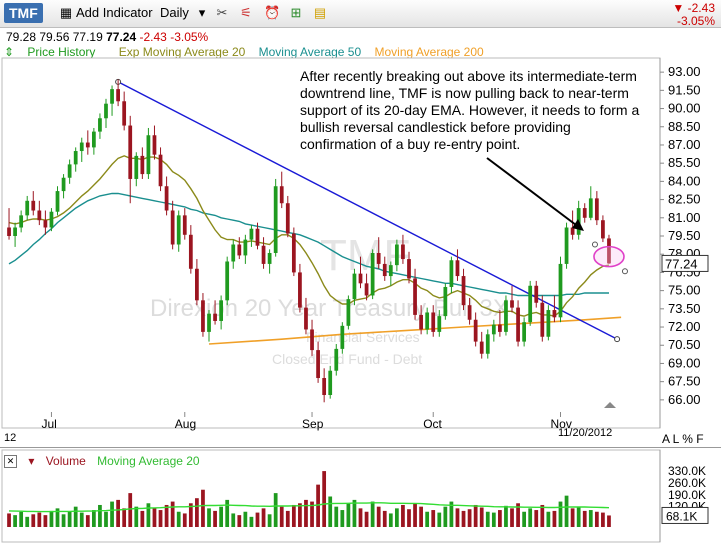  Describe the element at coordinates (148, 461) in the screenshot. I see `legend-volume-ma20: Moving Average 20` at that location.